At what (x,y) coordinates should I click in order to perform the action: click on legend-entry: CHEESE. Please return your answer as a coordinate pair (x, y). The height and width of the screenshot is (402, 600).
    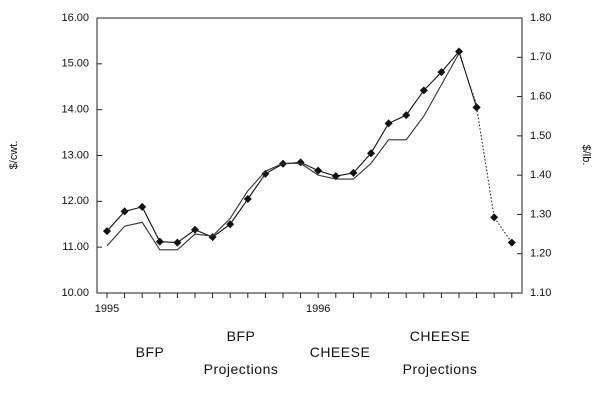
    Looking at the image, I should click on (340, 352).